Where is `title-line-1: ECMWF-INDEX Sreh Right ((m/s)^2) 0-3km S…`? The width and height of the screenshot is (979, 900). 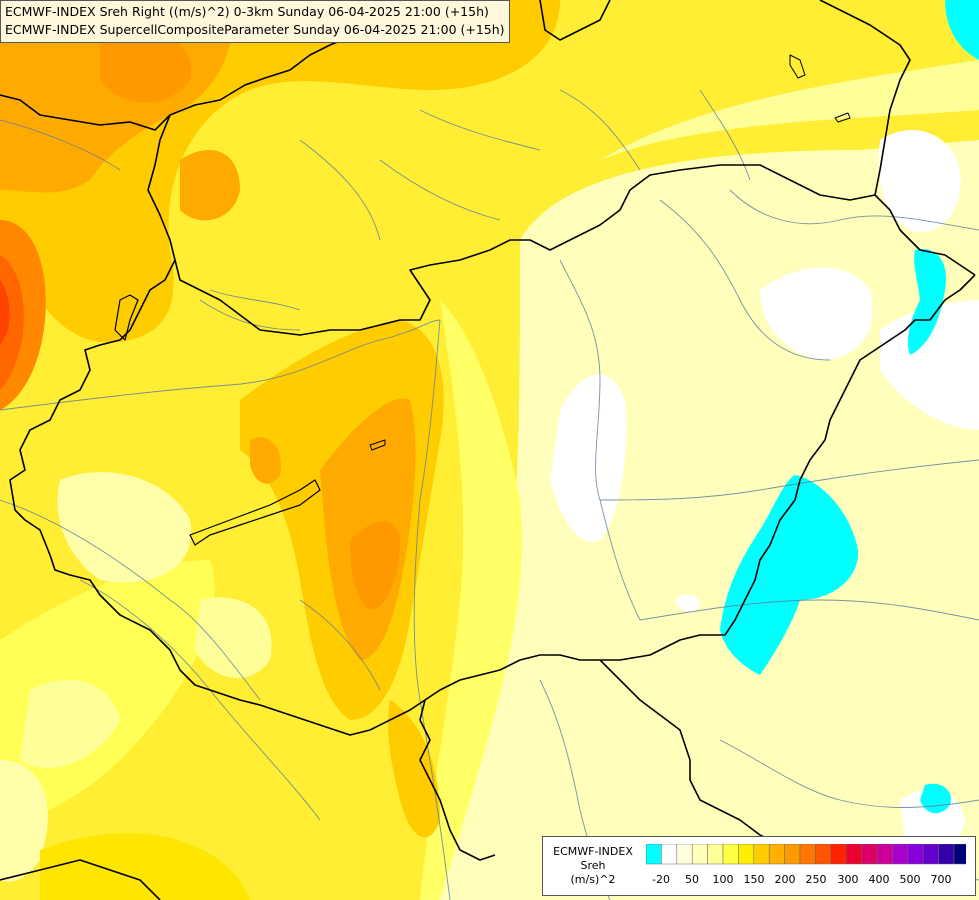
title-line-1: ECMWF-INDEX Sreh Right ((m/s)^2) 0-3km S… is located at coordinates (247, 11).